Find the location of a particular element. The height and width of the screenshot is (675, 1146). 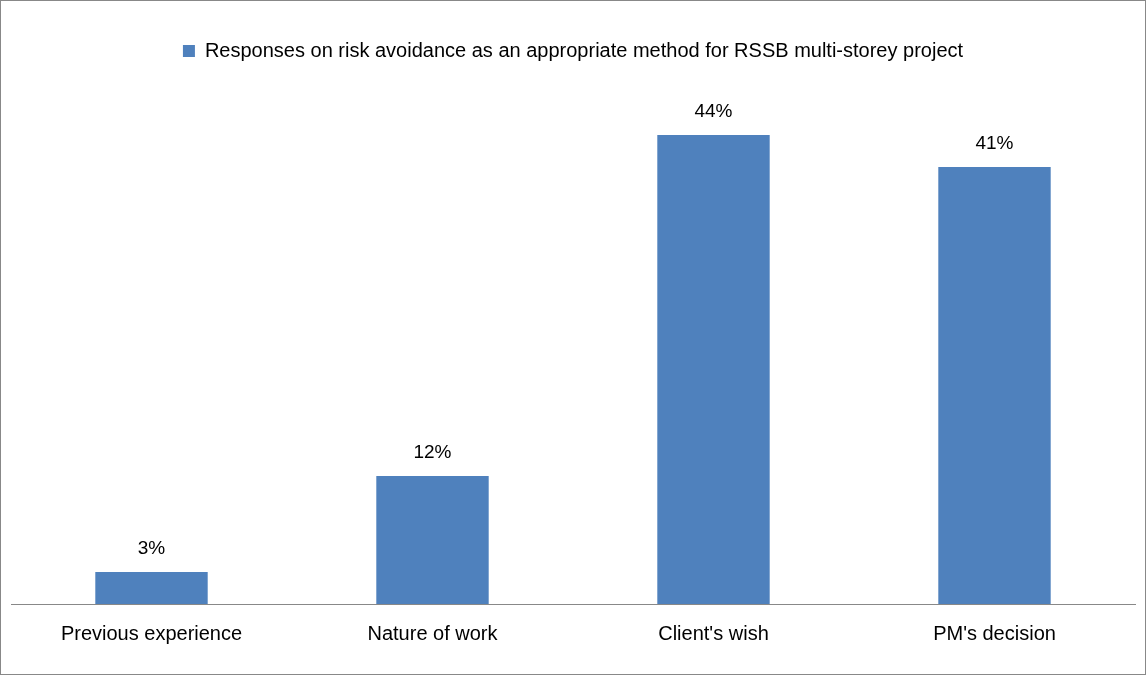

data-label: 41% is located at coordinates (994, 142).